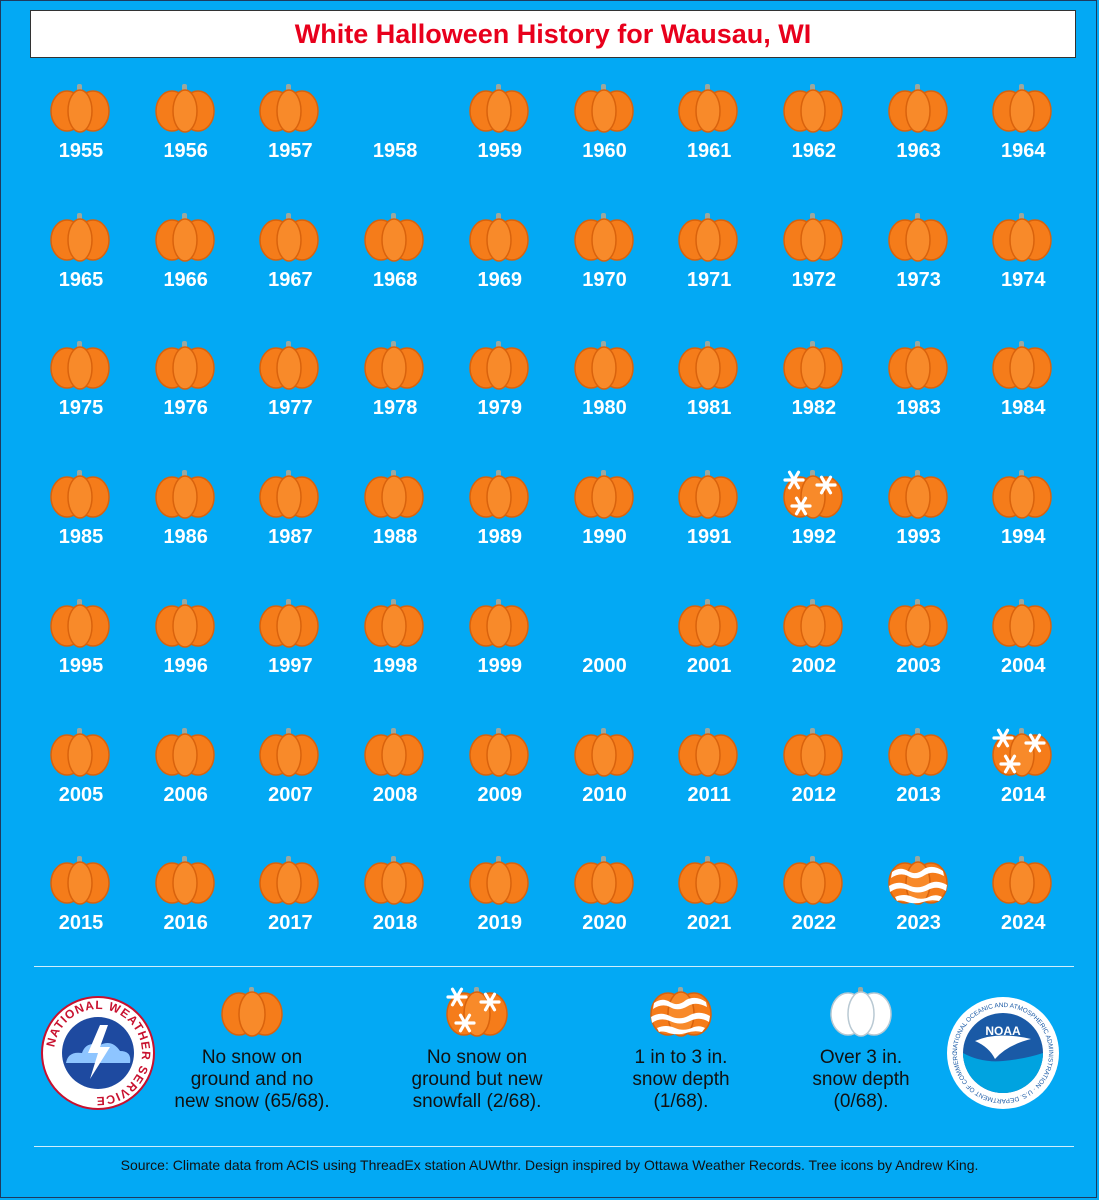 This screenshot has width=1099, height=1200. Describe the element at coordinates (290, 279) in the screenshot. I see `year-label: 1967` at that location.